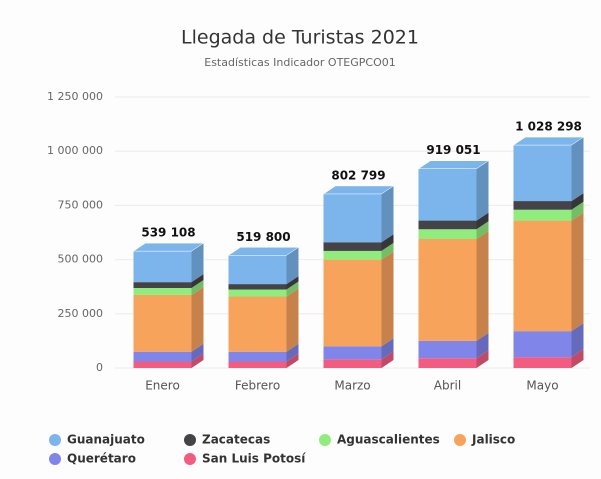  What do you see at coordinates (75, 96) in the screenshot?
I see `y-tick-label: 1 250 000` at bounding box center [75, 96].